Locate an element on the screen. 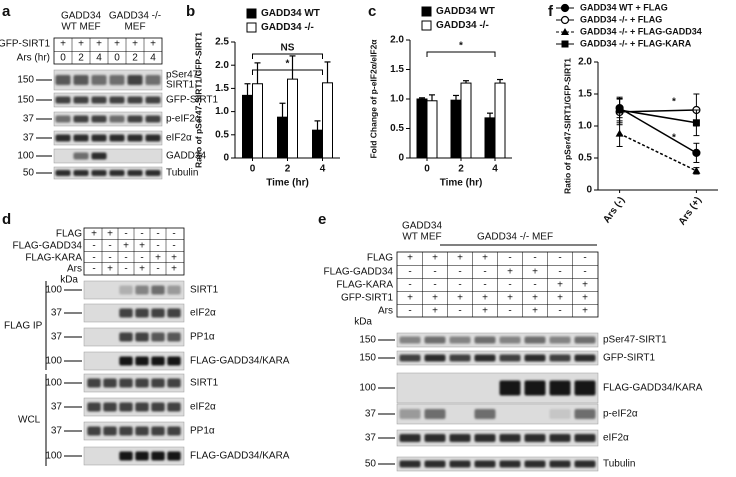 The image size is (736, 477). condition-cell: 0 is located at coordinates (63, 58).